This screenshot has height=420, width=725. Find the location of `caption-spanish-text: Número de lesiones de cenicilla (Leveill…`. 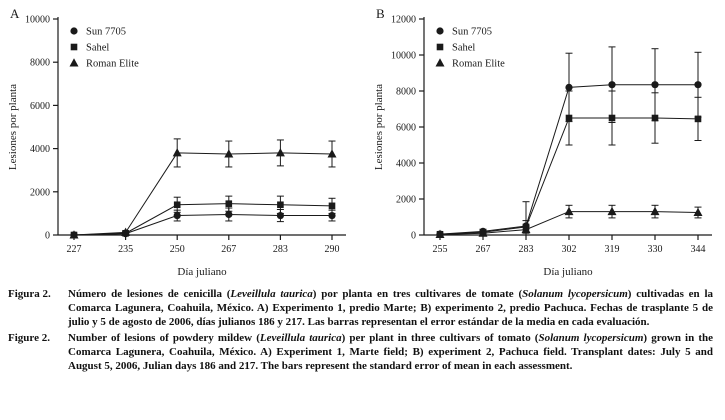

caption-spanish-text: Número de lesiones de cenicilla (Leveill… is located at coordinates (390, 308).